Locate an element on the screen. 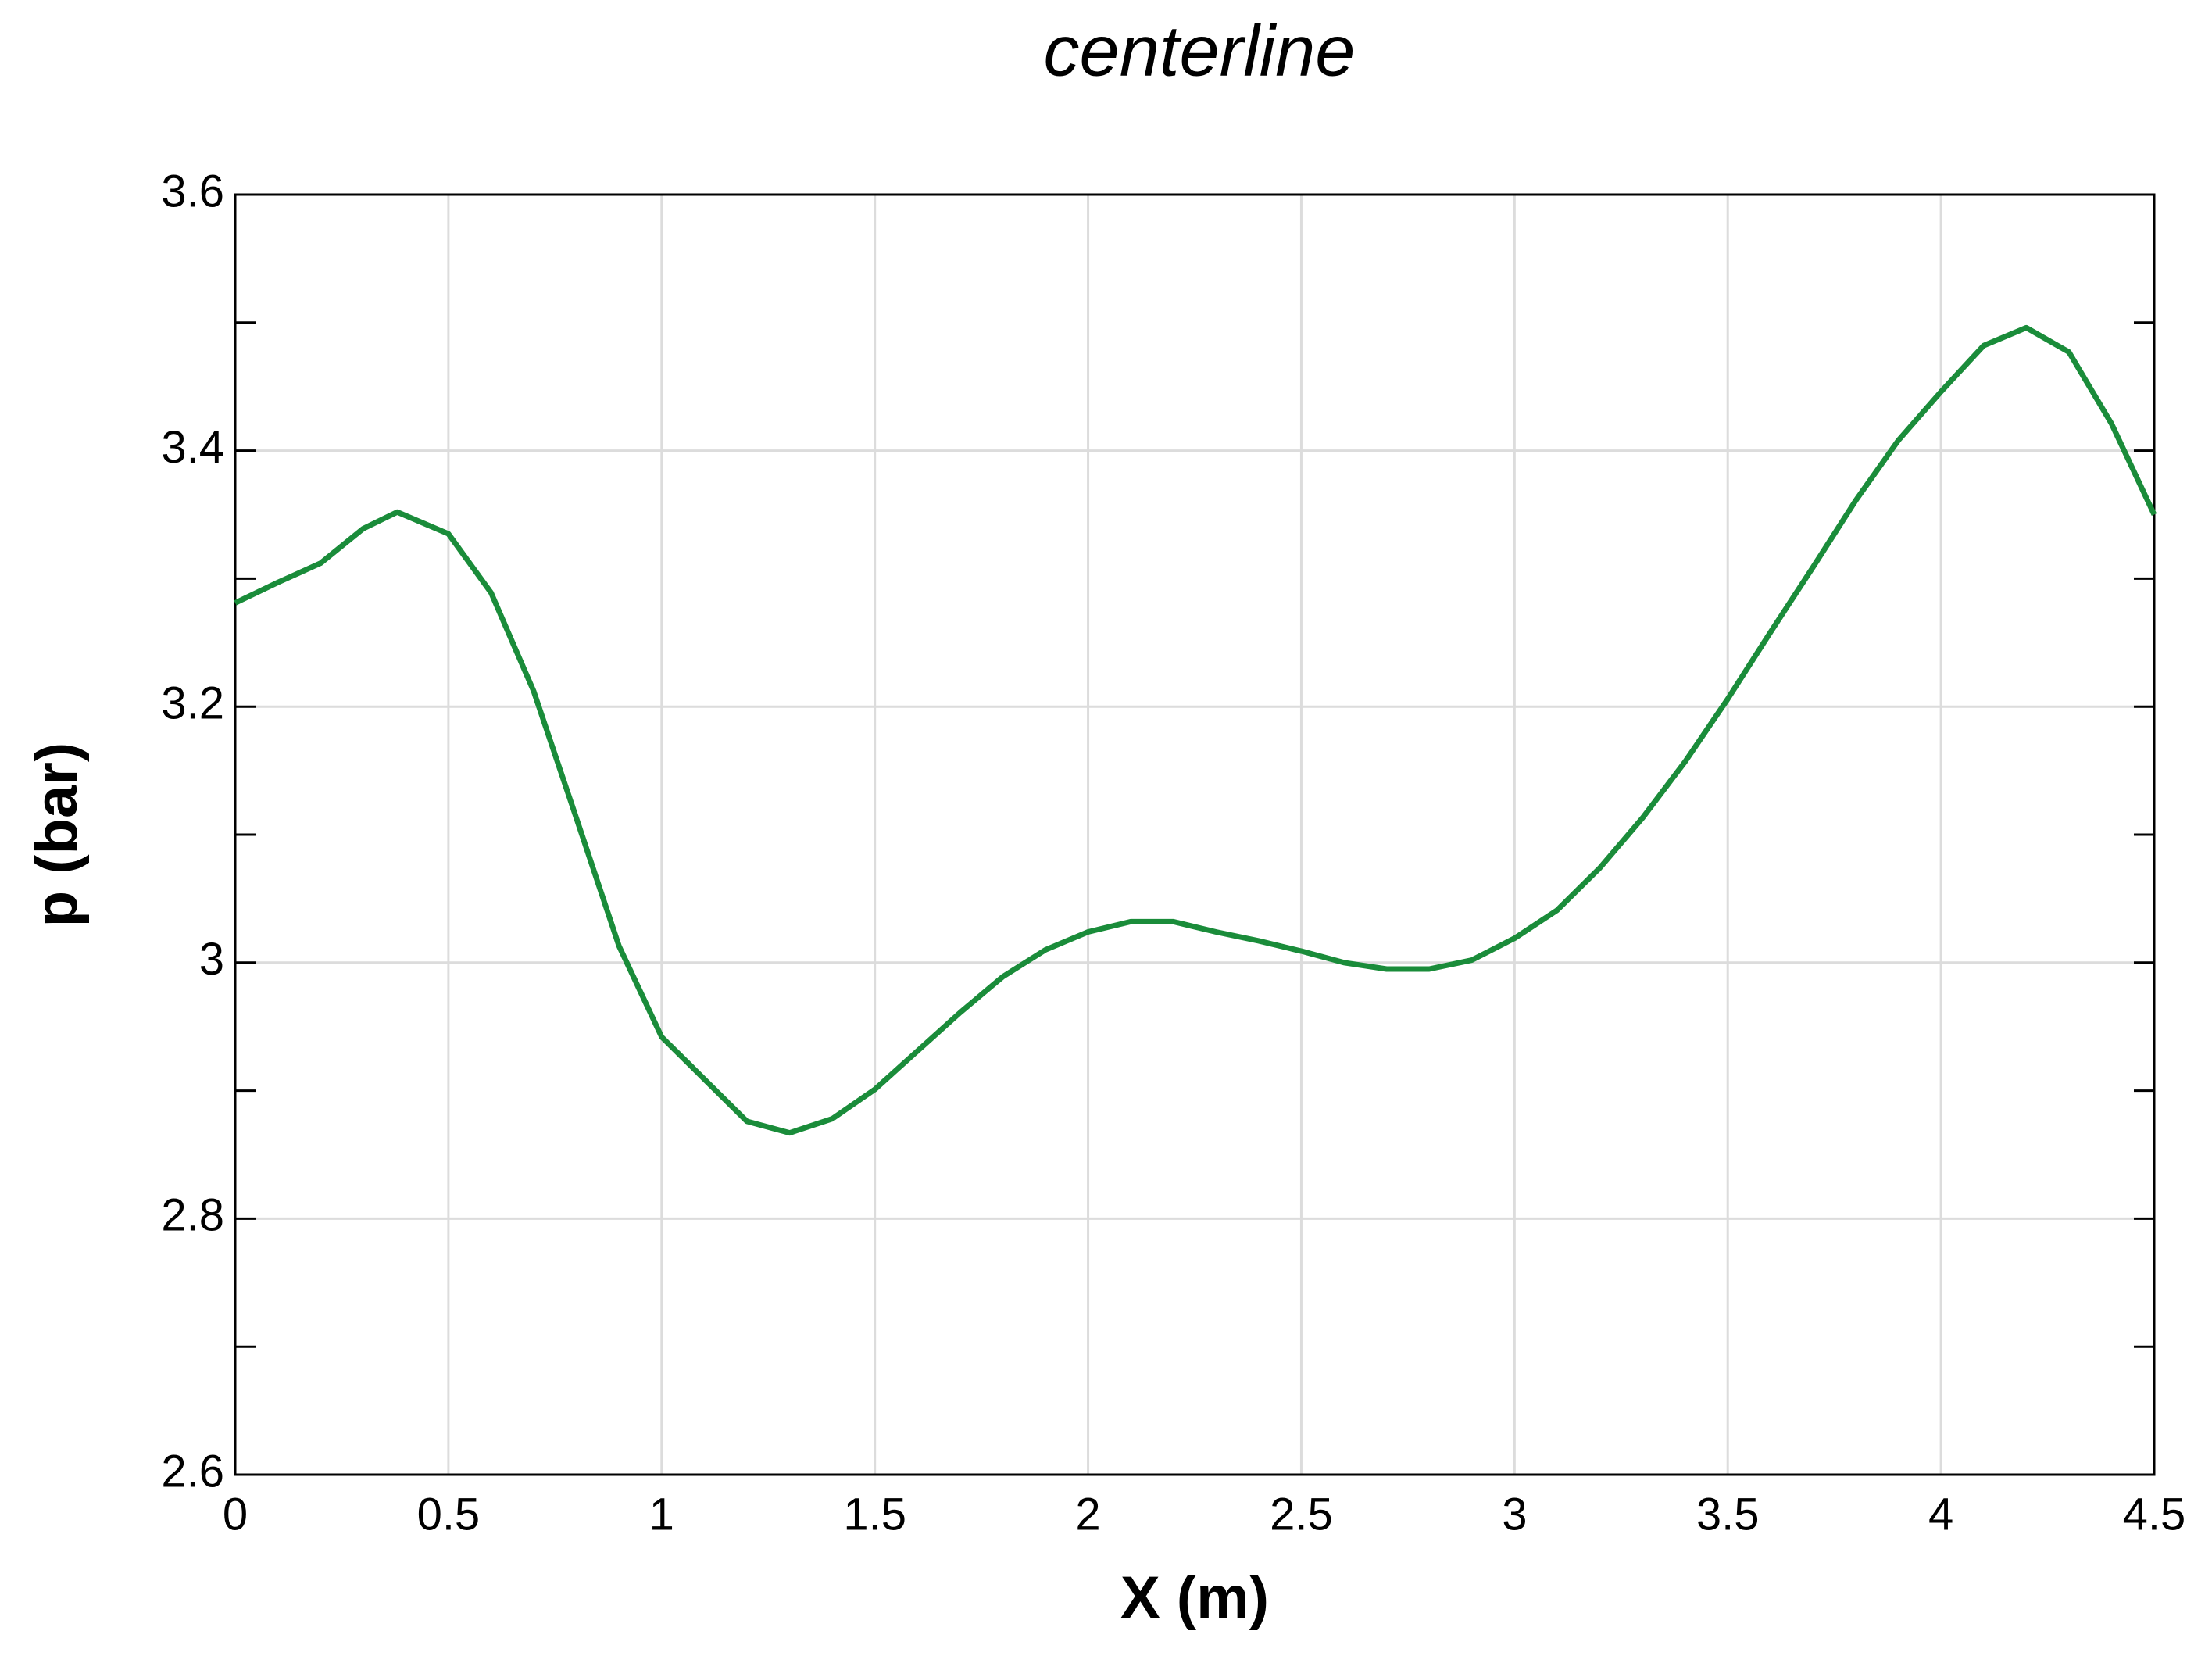 This screenshot has height=1663, width=2212. x-tick-label: 4.5 is located at coordinates (2154, 1514).